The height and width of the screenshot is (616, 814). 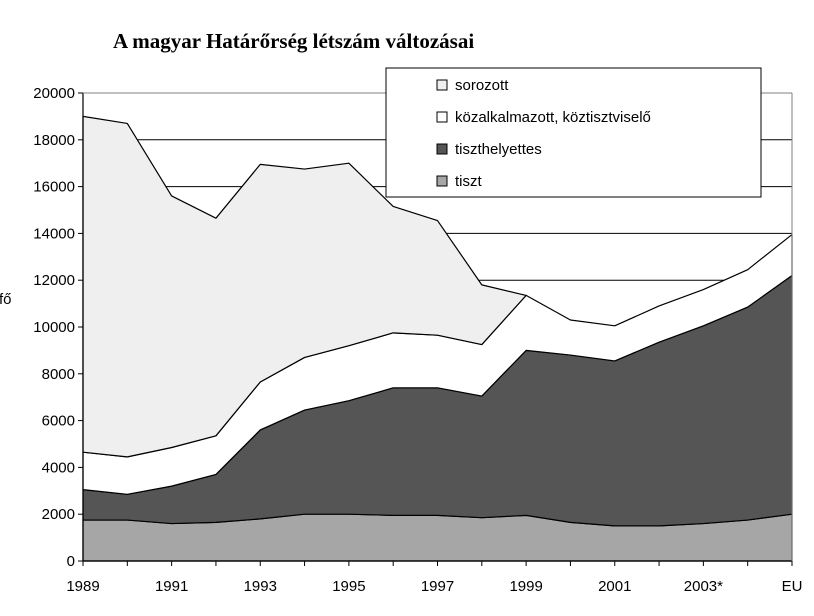 I want to click on x-tick-label: 1991, so click(x=171, y=586).